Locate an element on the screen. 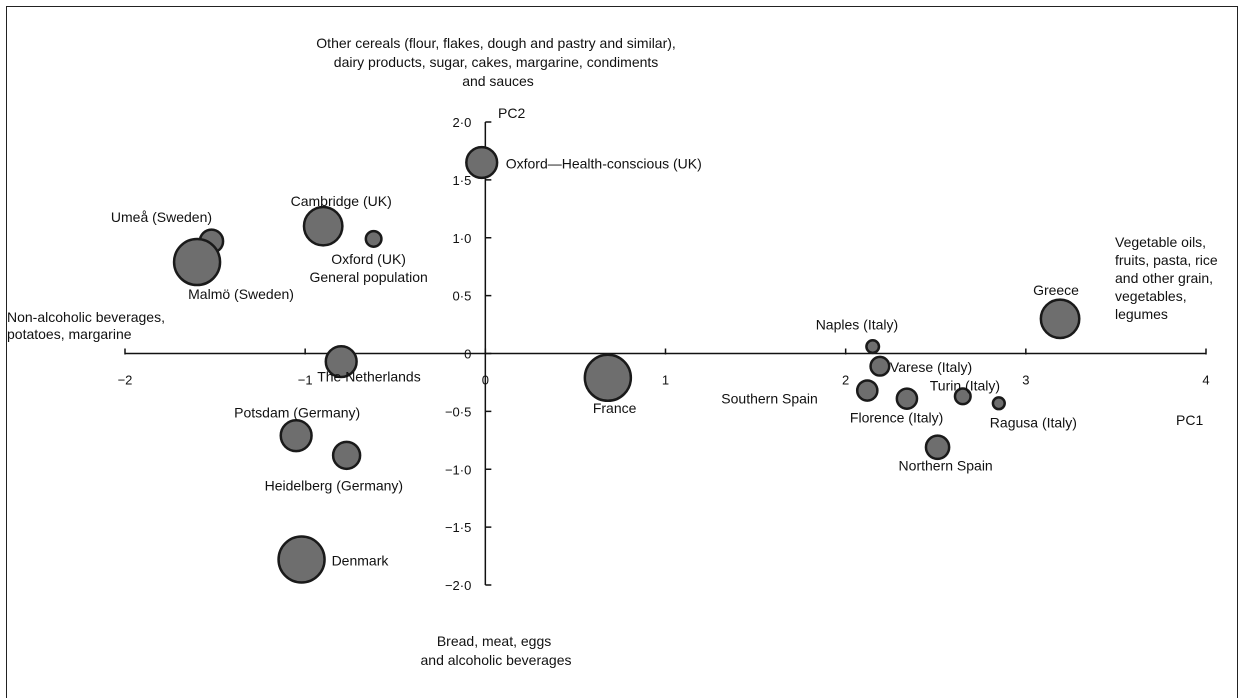  point-label: Oxford (UK) General population is located at coordinates (368, 268).